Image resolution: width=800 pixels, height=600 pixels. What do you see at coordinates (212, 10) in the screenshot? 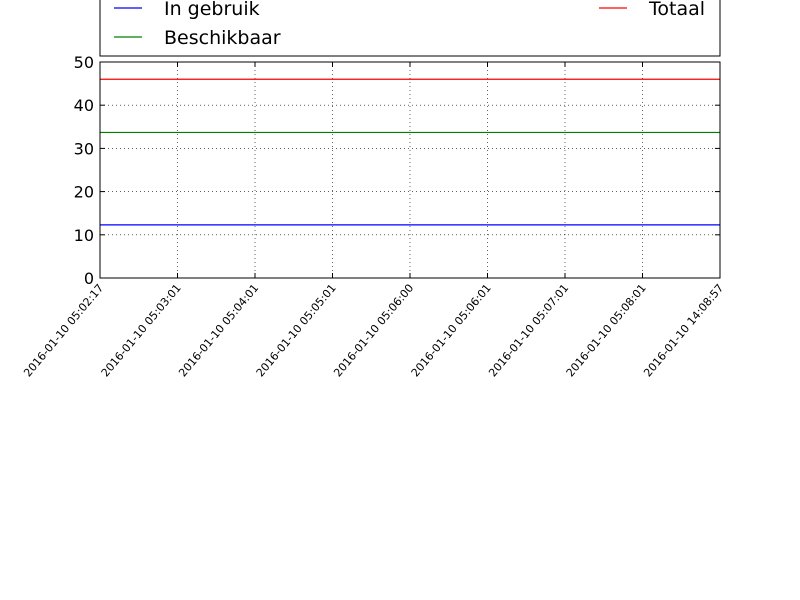
I see `legend-label-in-gebruik: In gebruik` at bounding box center [212, 10].